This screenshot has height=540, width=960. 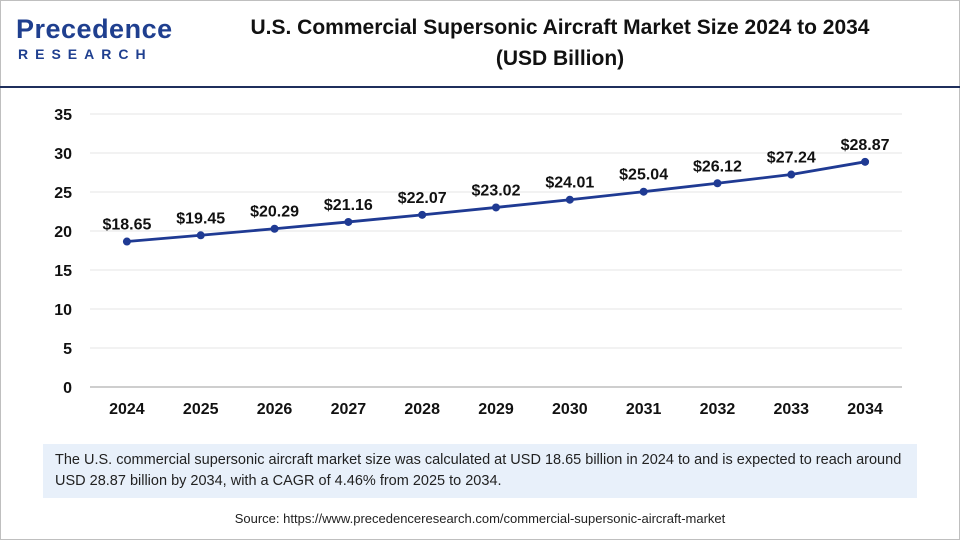 I want to click on logo-tagline: RESEARCH, so click(x=85, y=54).